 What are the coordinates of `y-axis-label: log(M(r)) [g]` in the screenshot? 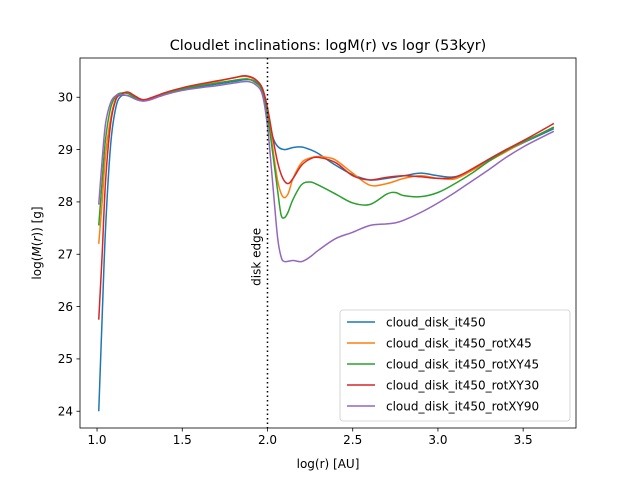 It's located at (37, 242).